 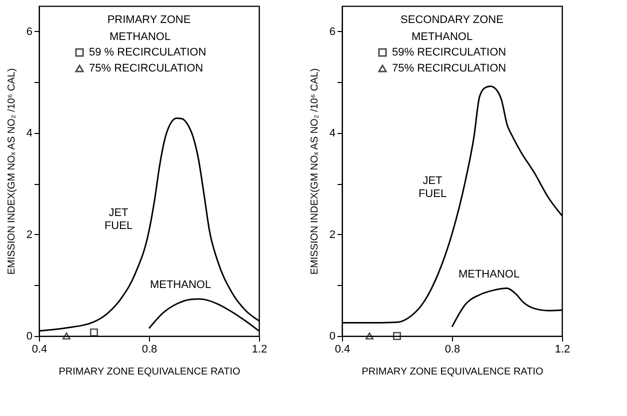 I want to click on text: PRIMARY ZONE, so click(x=149, y=20).